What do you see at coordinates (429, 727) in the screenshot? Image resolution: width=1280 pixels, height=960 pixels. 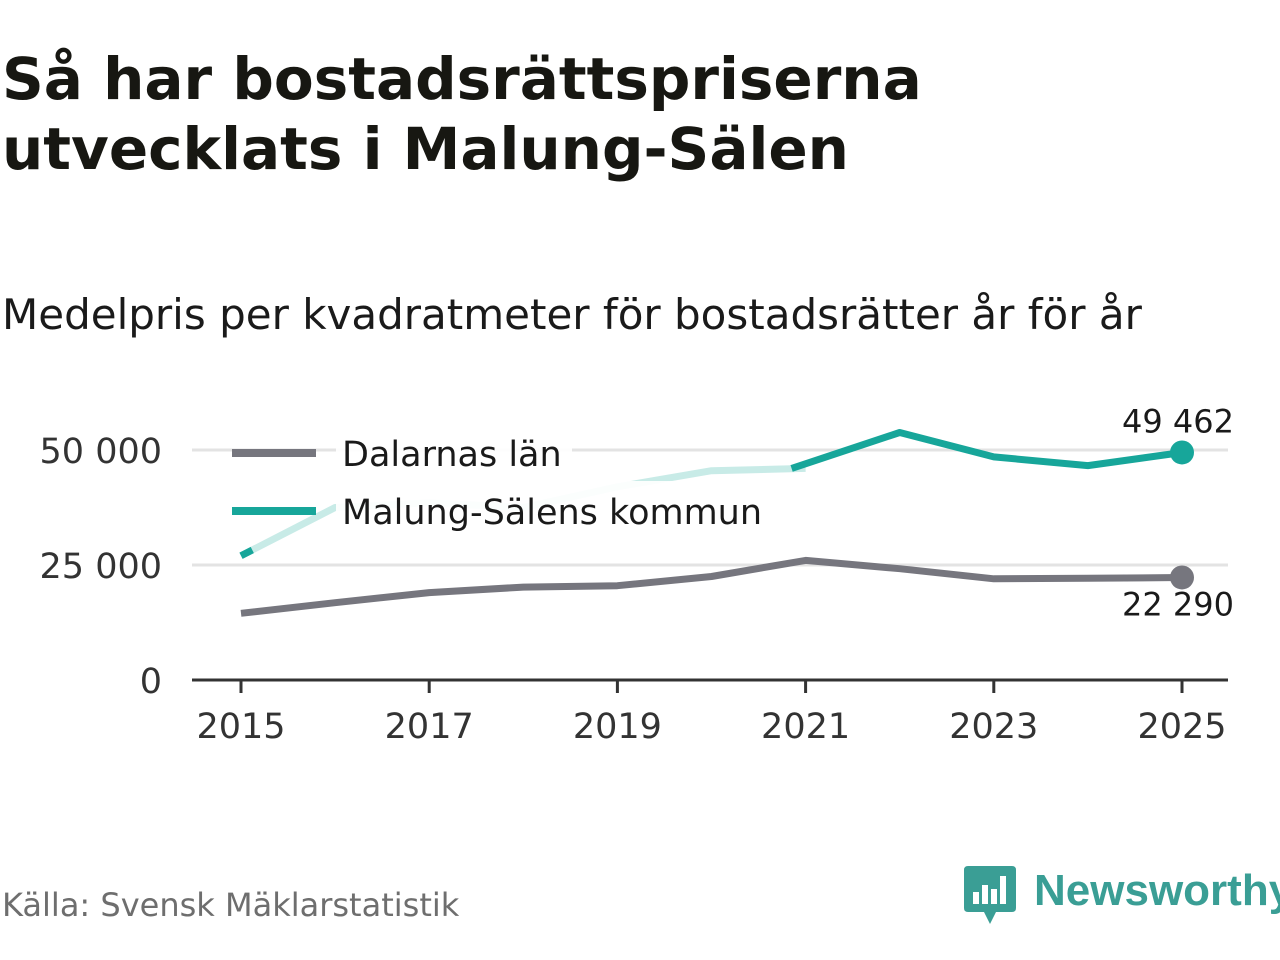 I see `x-tick-label: 2017` at bounding box center [429, 727].